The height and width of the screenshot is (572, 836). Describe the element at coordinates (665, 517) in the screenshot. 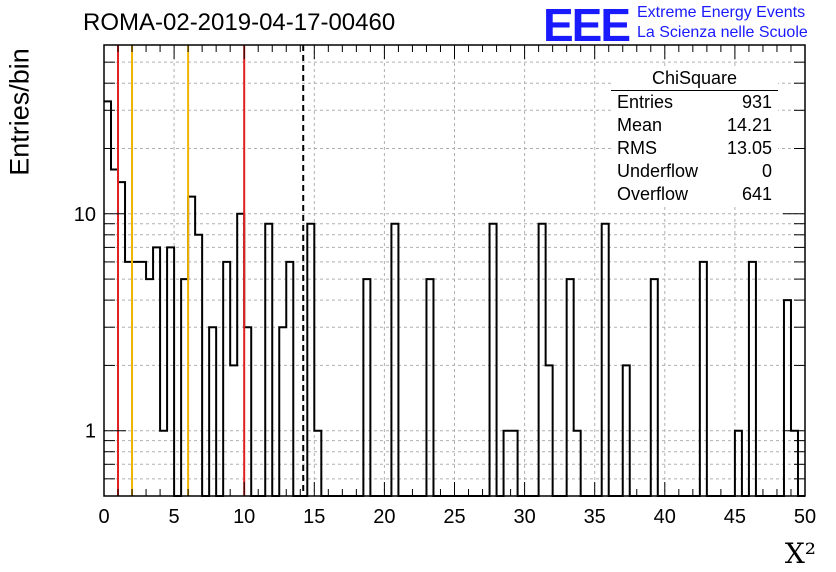

I see `x-tick-label: 40` at that location.